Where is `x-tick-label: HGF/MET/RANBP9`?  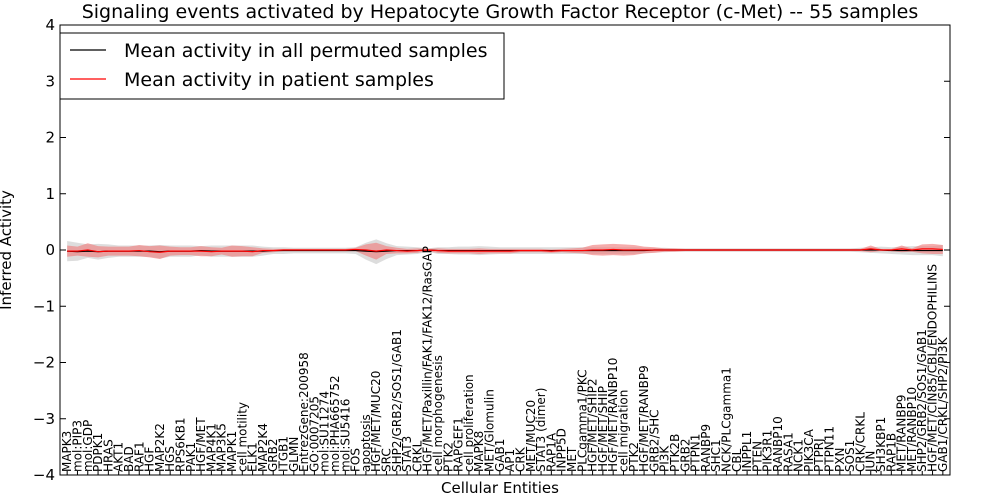 x-tick-label: HGF/MET/RANBP9 is located at coordinates (644, 418).